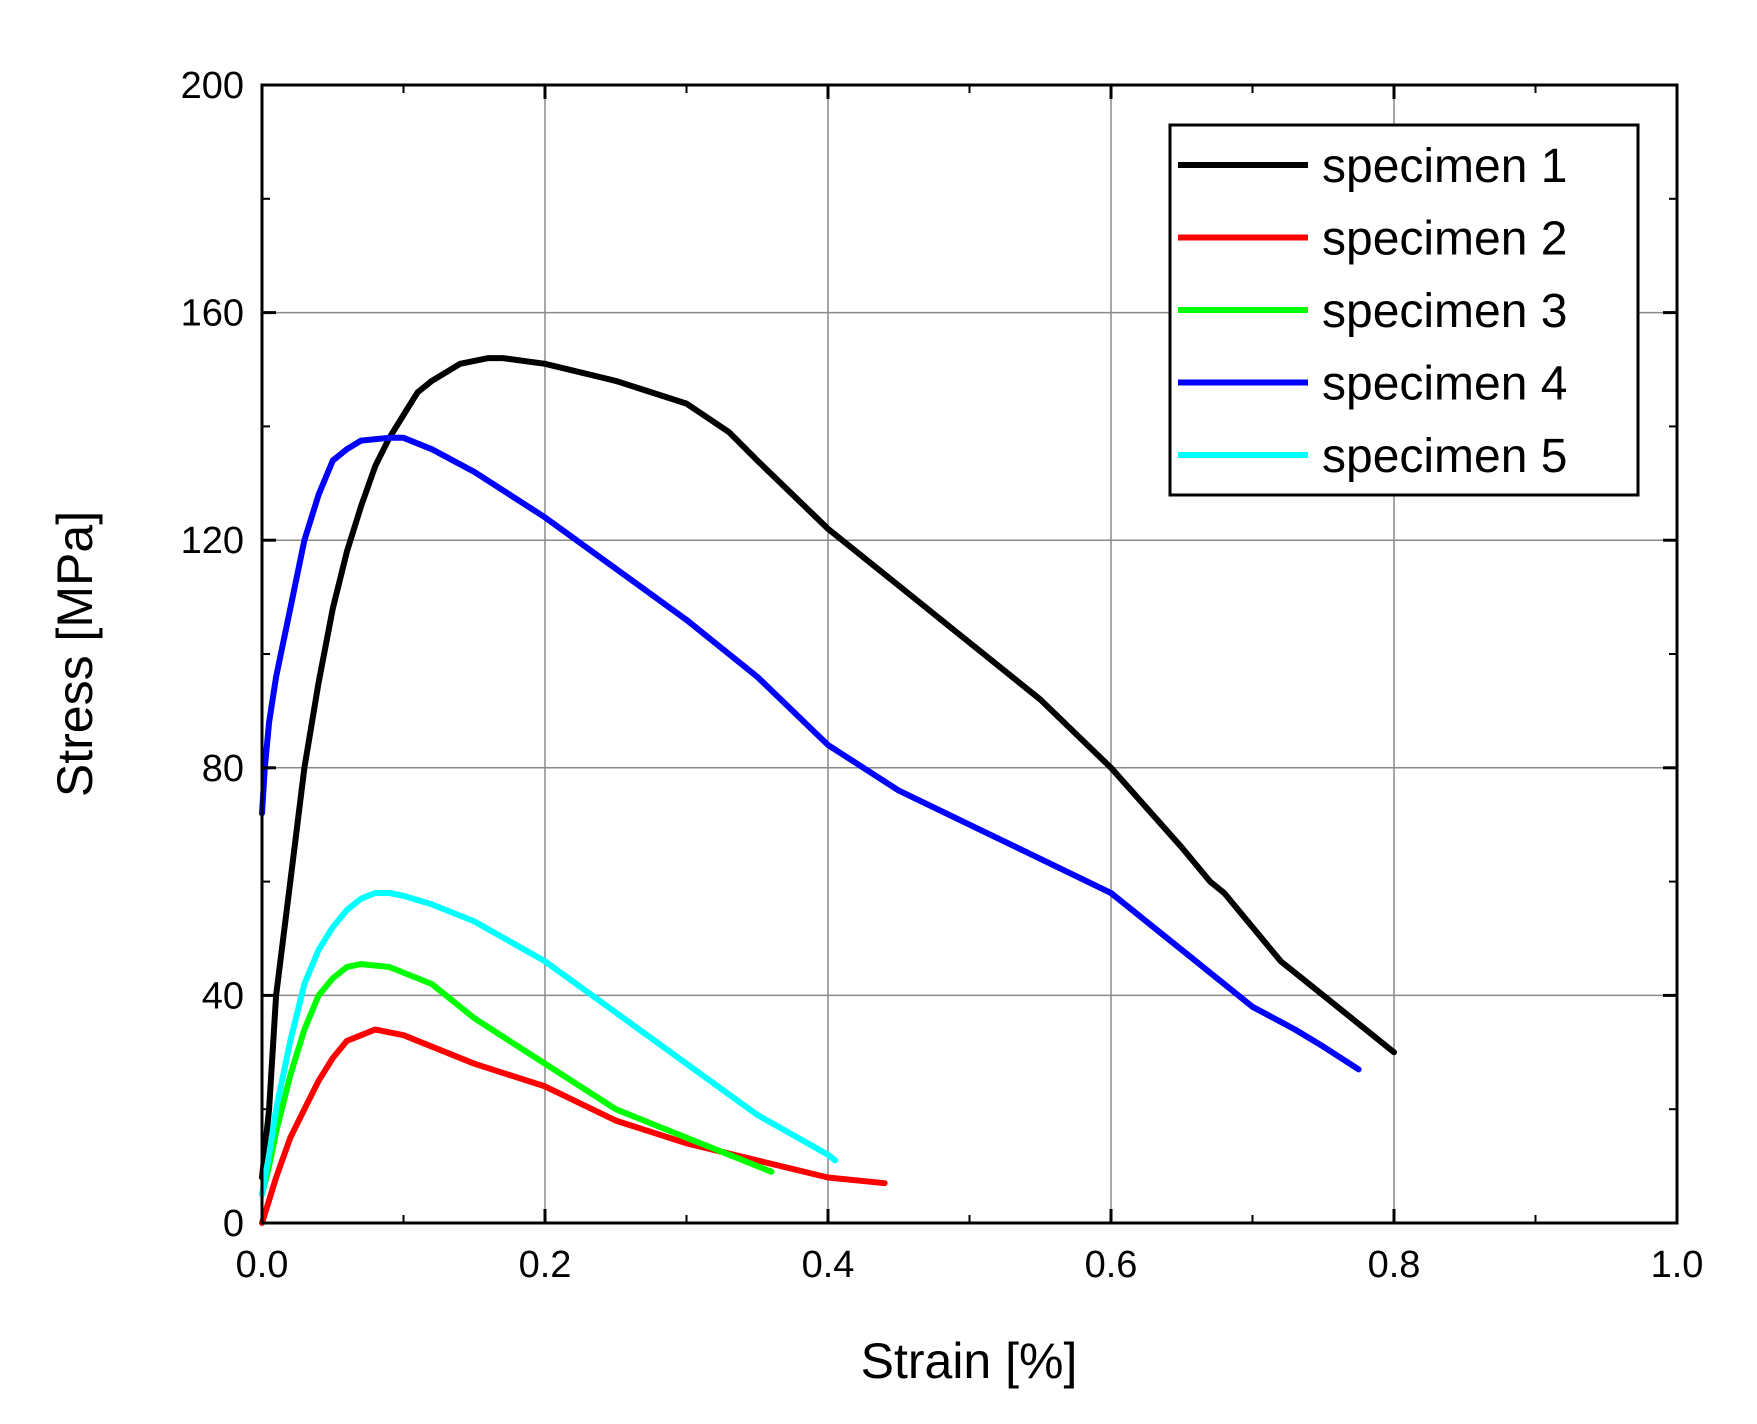 The width and height of the screenshot is (1757, 1424). What do you see at coordinates (1444, 311) in the screenshot?
I see `legend-label-specimen-3: specimen 3` at bounding box center [1444, 311].